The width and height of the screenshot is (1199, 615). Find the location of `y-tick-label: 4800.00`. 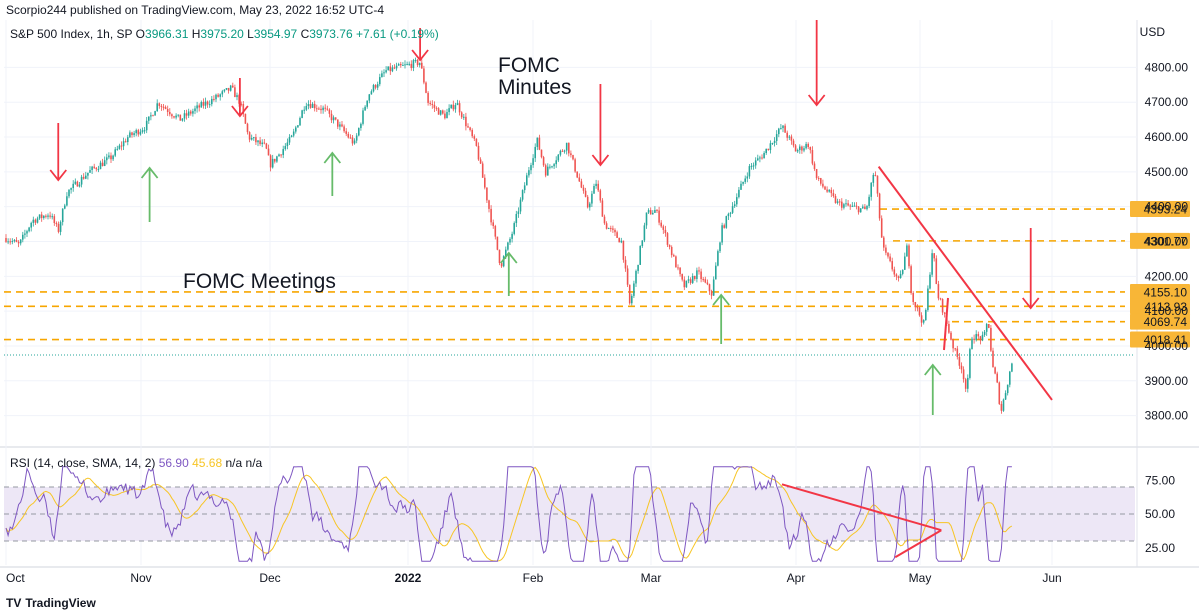

y-tick-label: 4800.00 is located at coordinates (1167, 67).